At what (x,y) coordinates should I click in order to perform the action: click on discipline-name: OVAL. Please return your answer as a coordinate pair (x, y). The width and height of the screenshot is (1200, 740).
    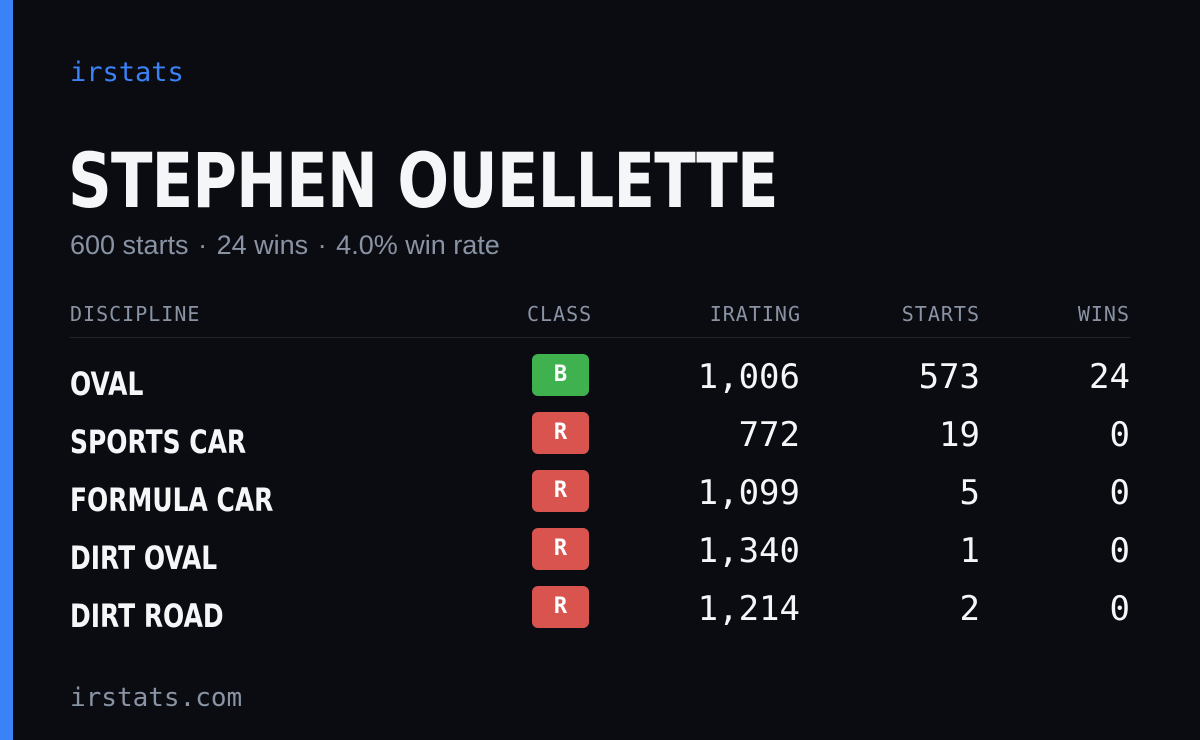
    Looking at the image, I should click on (107, 384).